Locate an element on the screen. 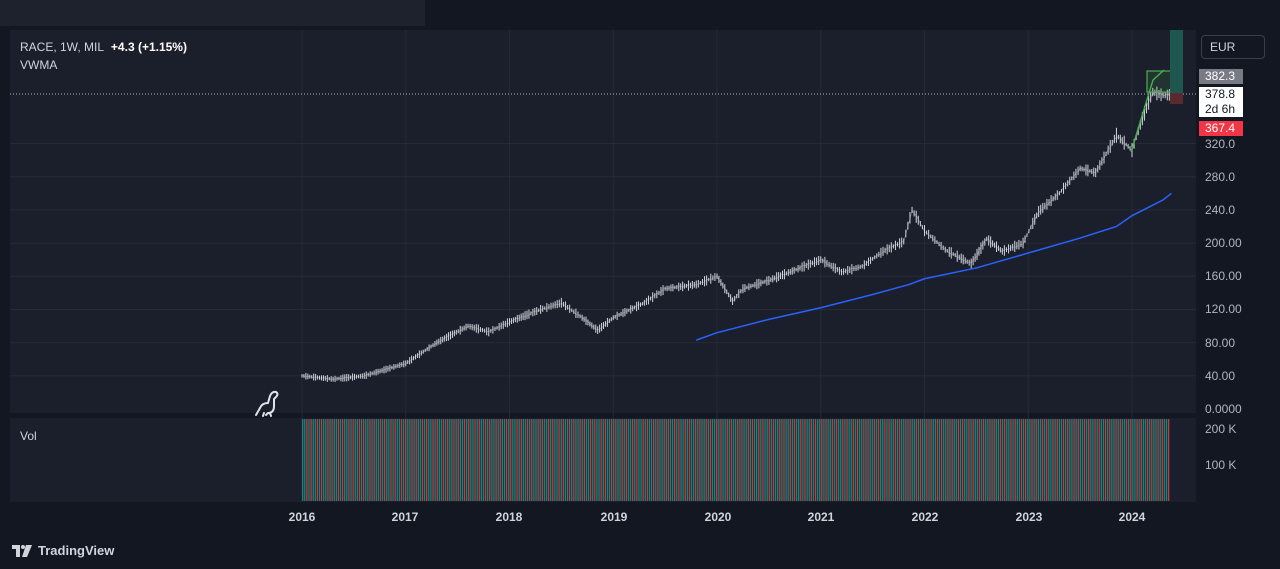 This screenshot has height=569, width=1280. currency-button: EUR is located at coordinates (1233, 47).